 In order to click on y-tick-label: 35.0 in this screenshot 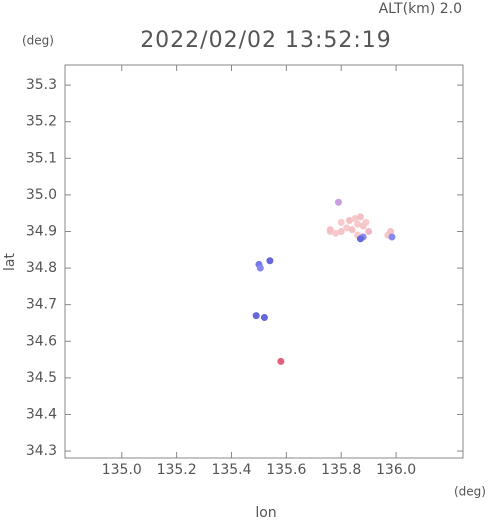, I will do `click(41, 195)`.